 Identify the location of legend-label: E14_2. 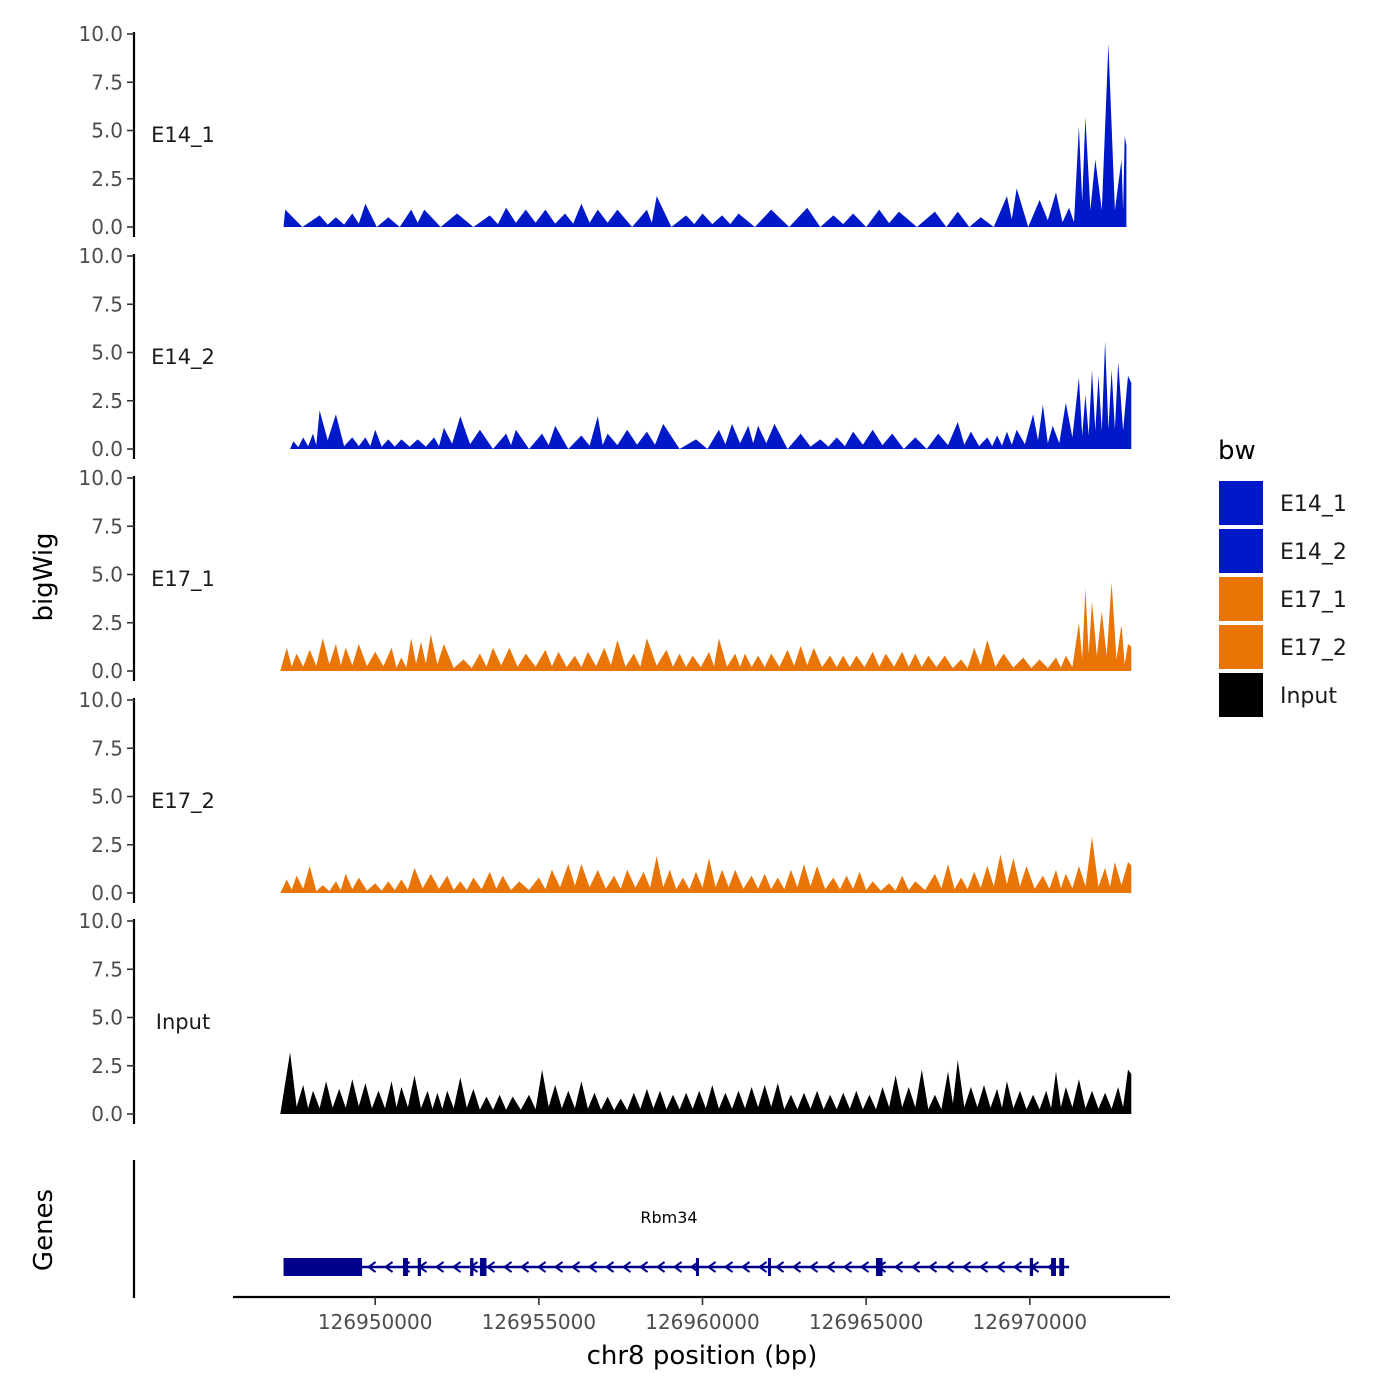
(1313, 552).